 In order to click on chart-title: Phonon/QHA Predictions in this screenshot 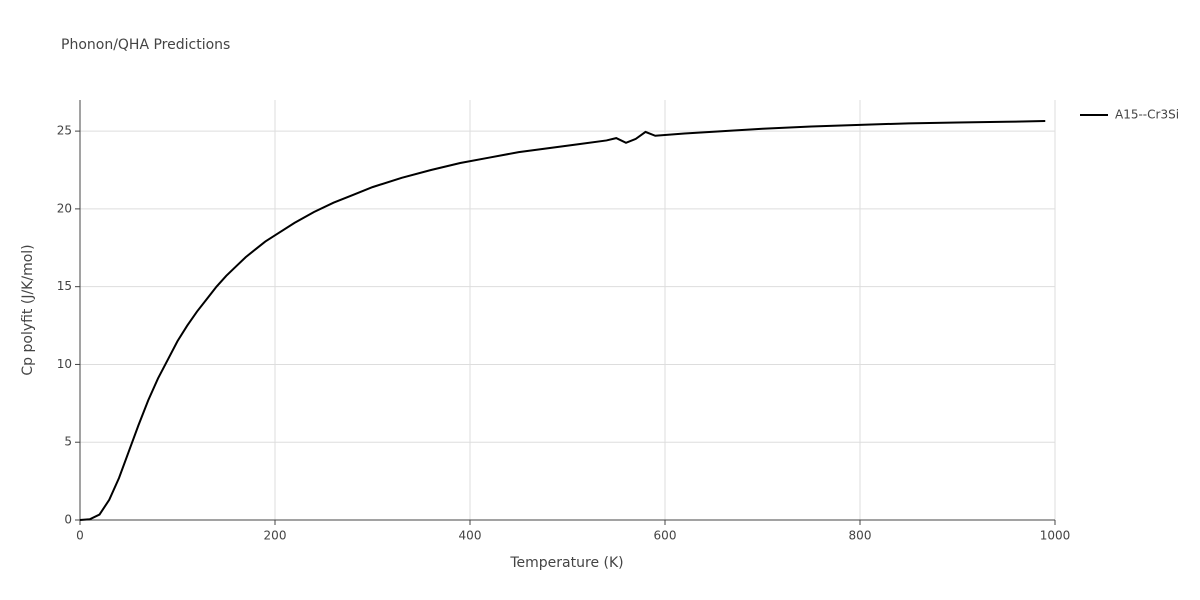, I will do `click(145, 45)`.